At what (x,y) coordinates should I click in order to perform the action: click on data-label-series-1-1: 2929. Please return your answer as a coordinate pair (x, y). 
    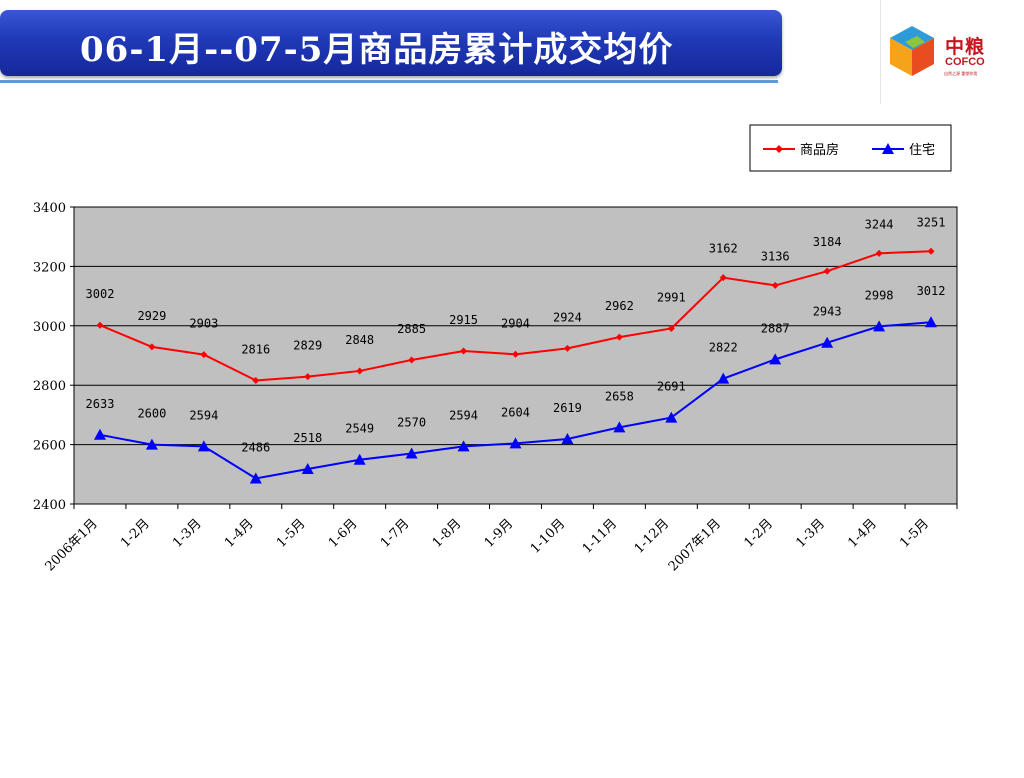
    Looking at the image, I should click on (151, 316).